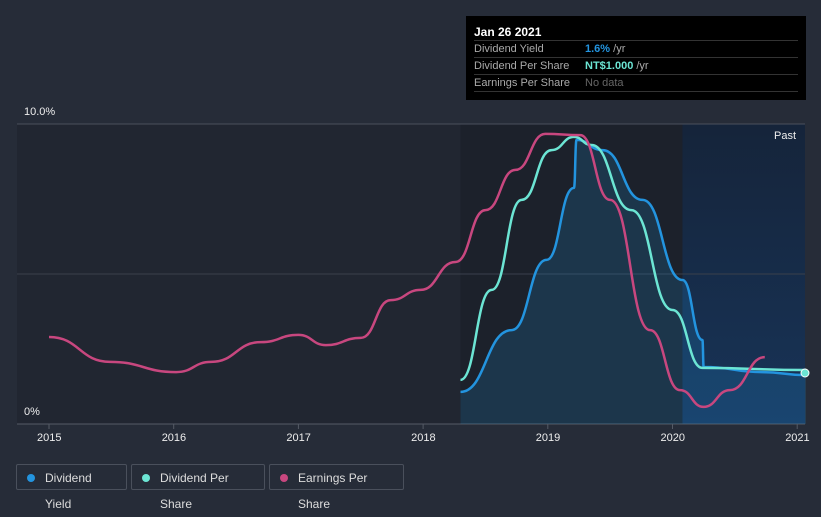 The image size is (821, 517). What do you see at coordinates (32, 412) in the screenshot?
I see `y-tick-label: 0%` at bounding box center [32, 412].